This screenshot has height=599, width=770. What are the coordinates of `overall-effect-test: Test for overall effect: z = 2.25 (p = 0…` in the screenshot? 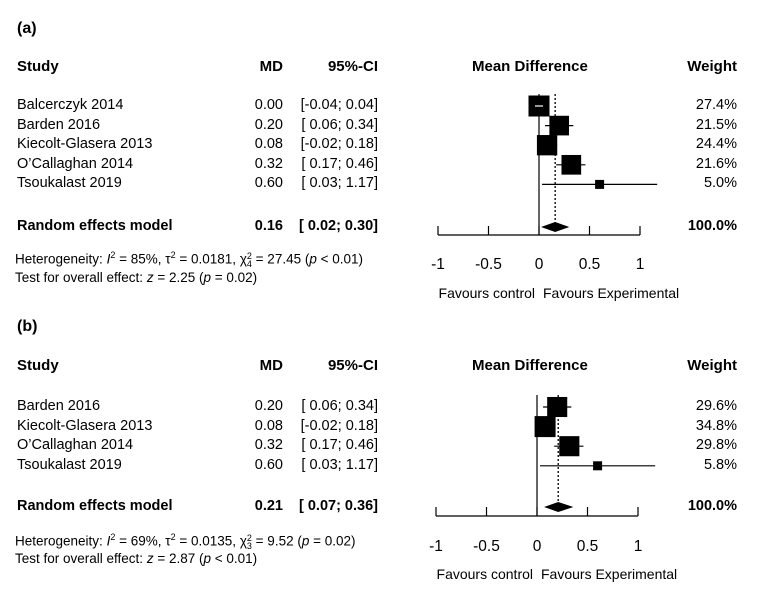 It's located at (136, 277).